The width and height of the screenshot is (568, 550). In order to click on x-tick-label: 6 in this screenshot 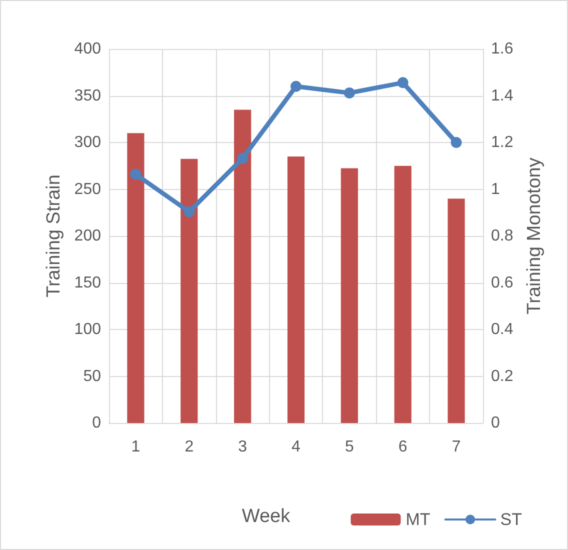, I will do `click(403, 447)`.